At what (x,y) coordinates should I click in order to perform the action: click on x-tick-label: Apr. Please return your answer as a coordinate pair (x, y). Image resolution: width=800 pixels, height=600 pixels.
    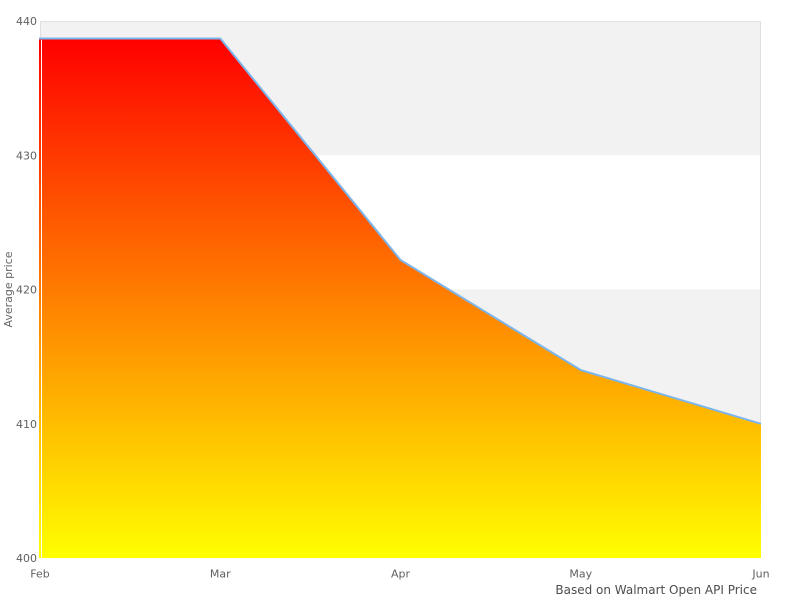
    Looking at the image, I should click on (401, 574).